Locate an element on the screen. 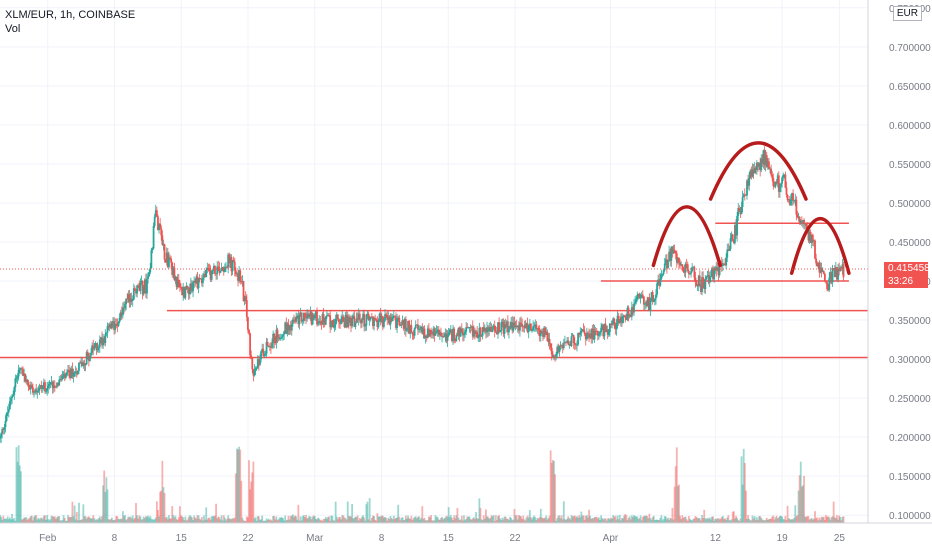  symbol-title: XLM/EUR, 1h, COINBASE is located at coordinates (70, 15).